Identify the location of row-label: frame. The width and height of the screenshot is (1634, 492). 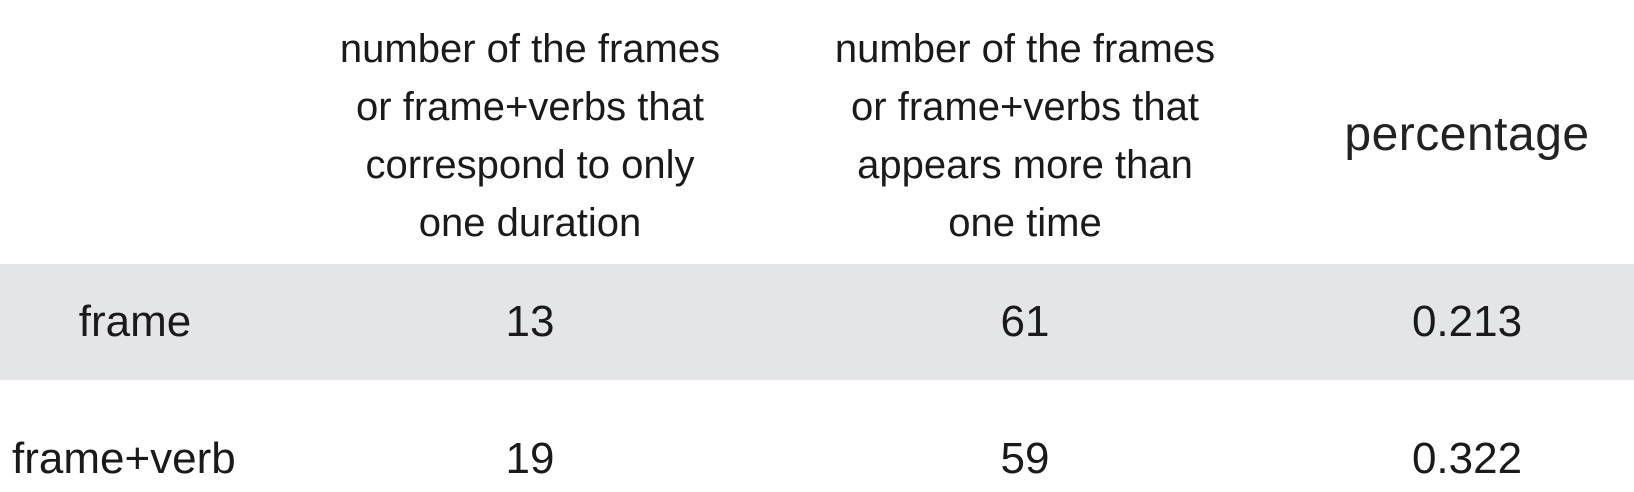
(135, 321).